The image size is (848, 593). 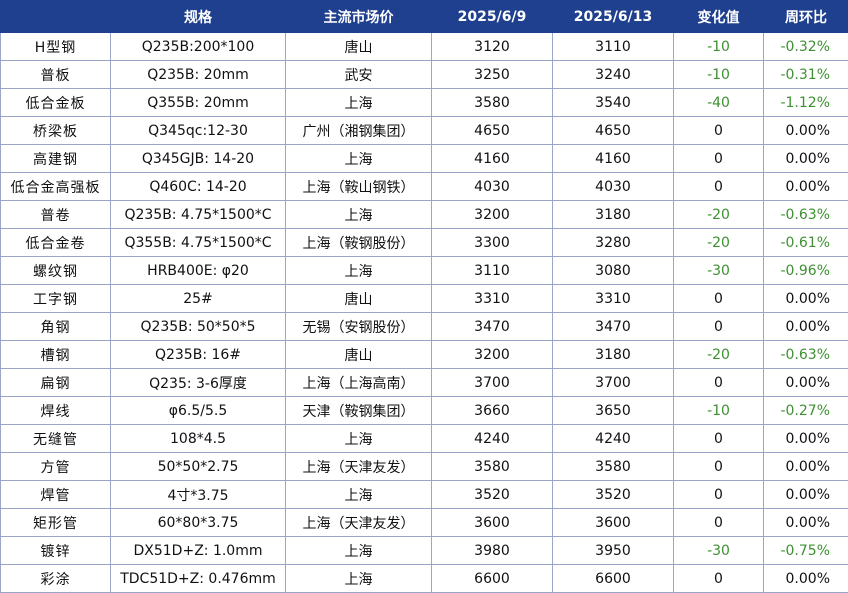 I want to click on cell-product-name: 焊管, so click(x=56, y=495).